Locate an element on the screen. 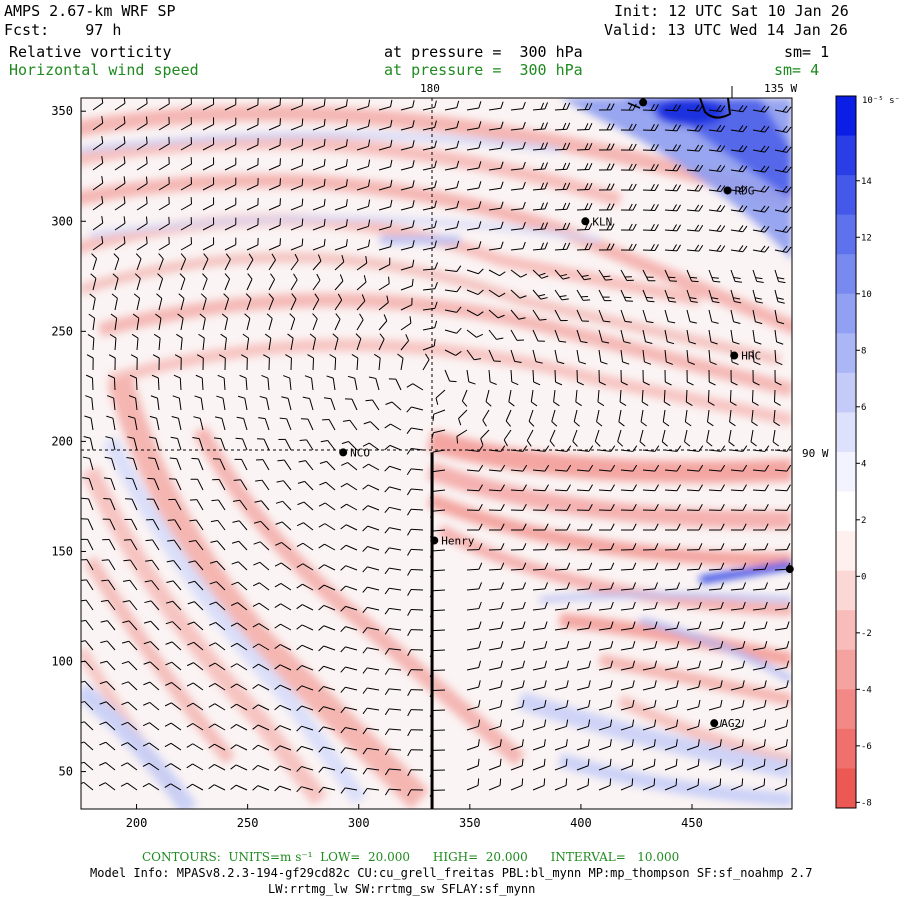  colorbar-swatch is located at coordinates (846, 116).